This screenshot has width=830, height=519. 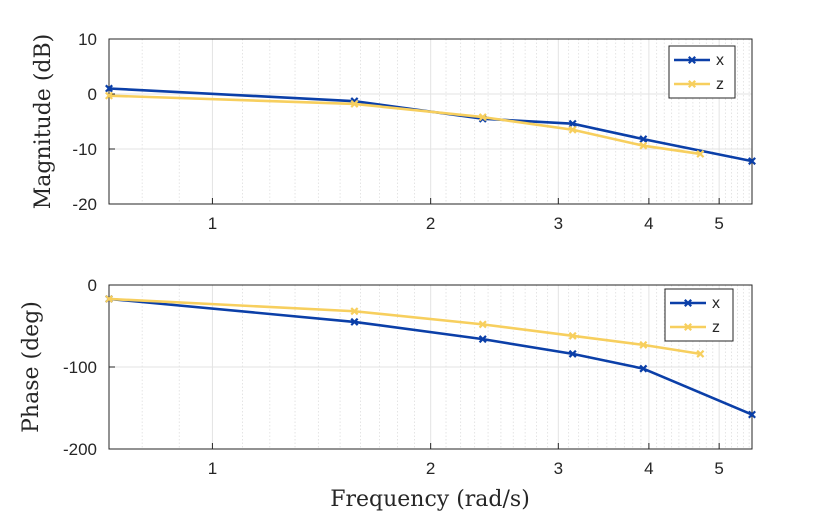 What do you see at coordinates (430, 499) in the screenshot?
I see `x-axis-title: Frequency (rad/s)` at bounding box center [430, 499].